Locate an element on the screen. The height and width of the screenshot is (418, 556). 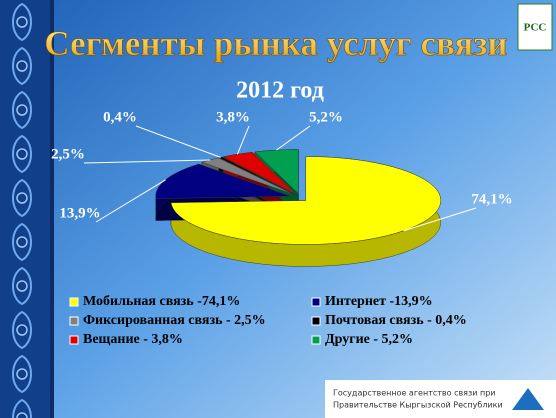
ornament-border is located at coordinates (52, 209).